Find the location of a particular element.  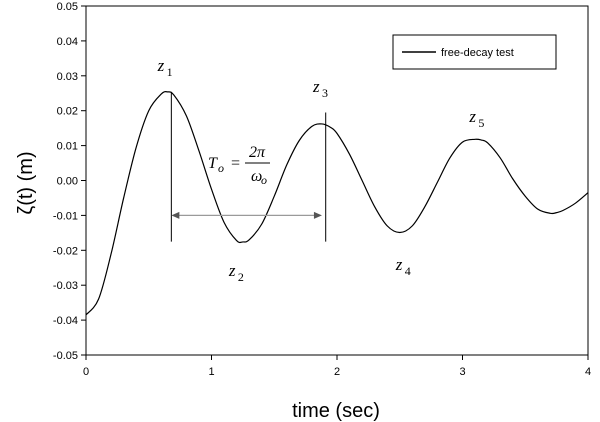

peak-label-z4: z is located at coordinates (399, 264).